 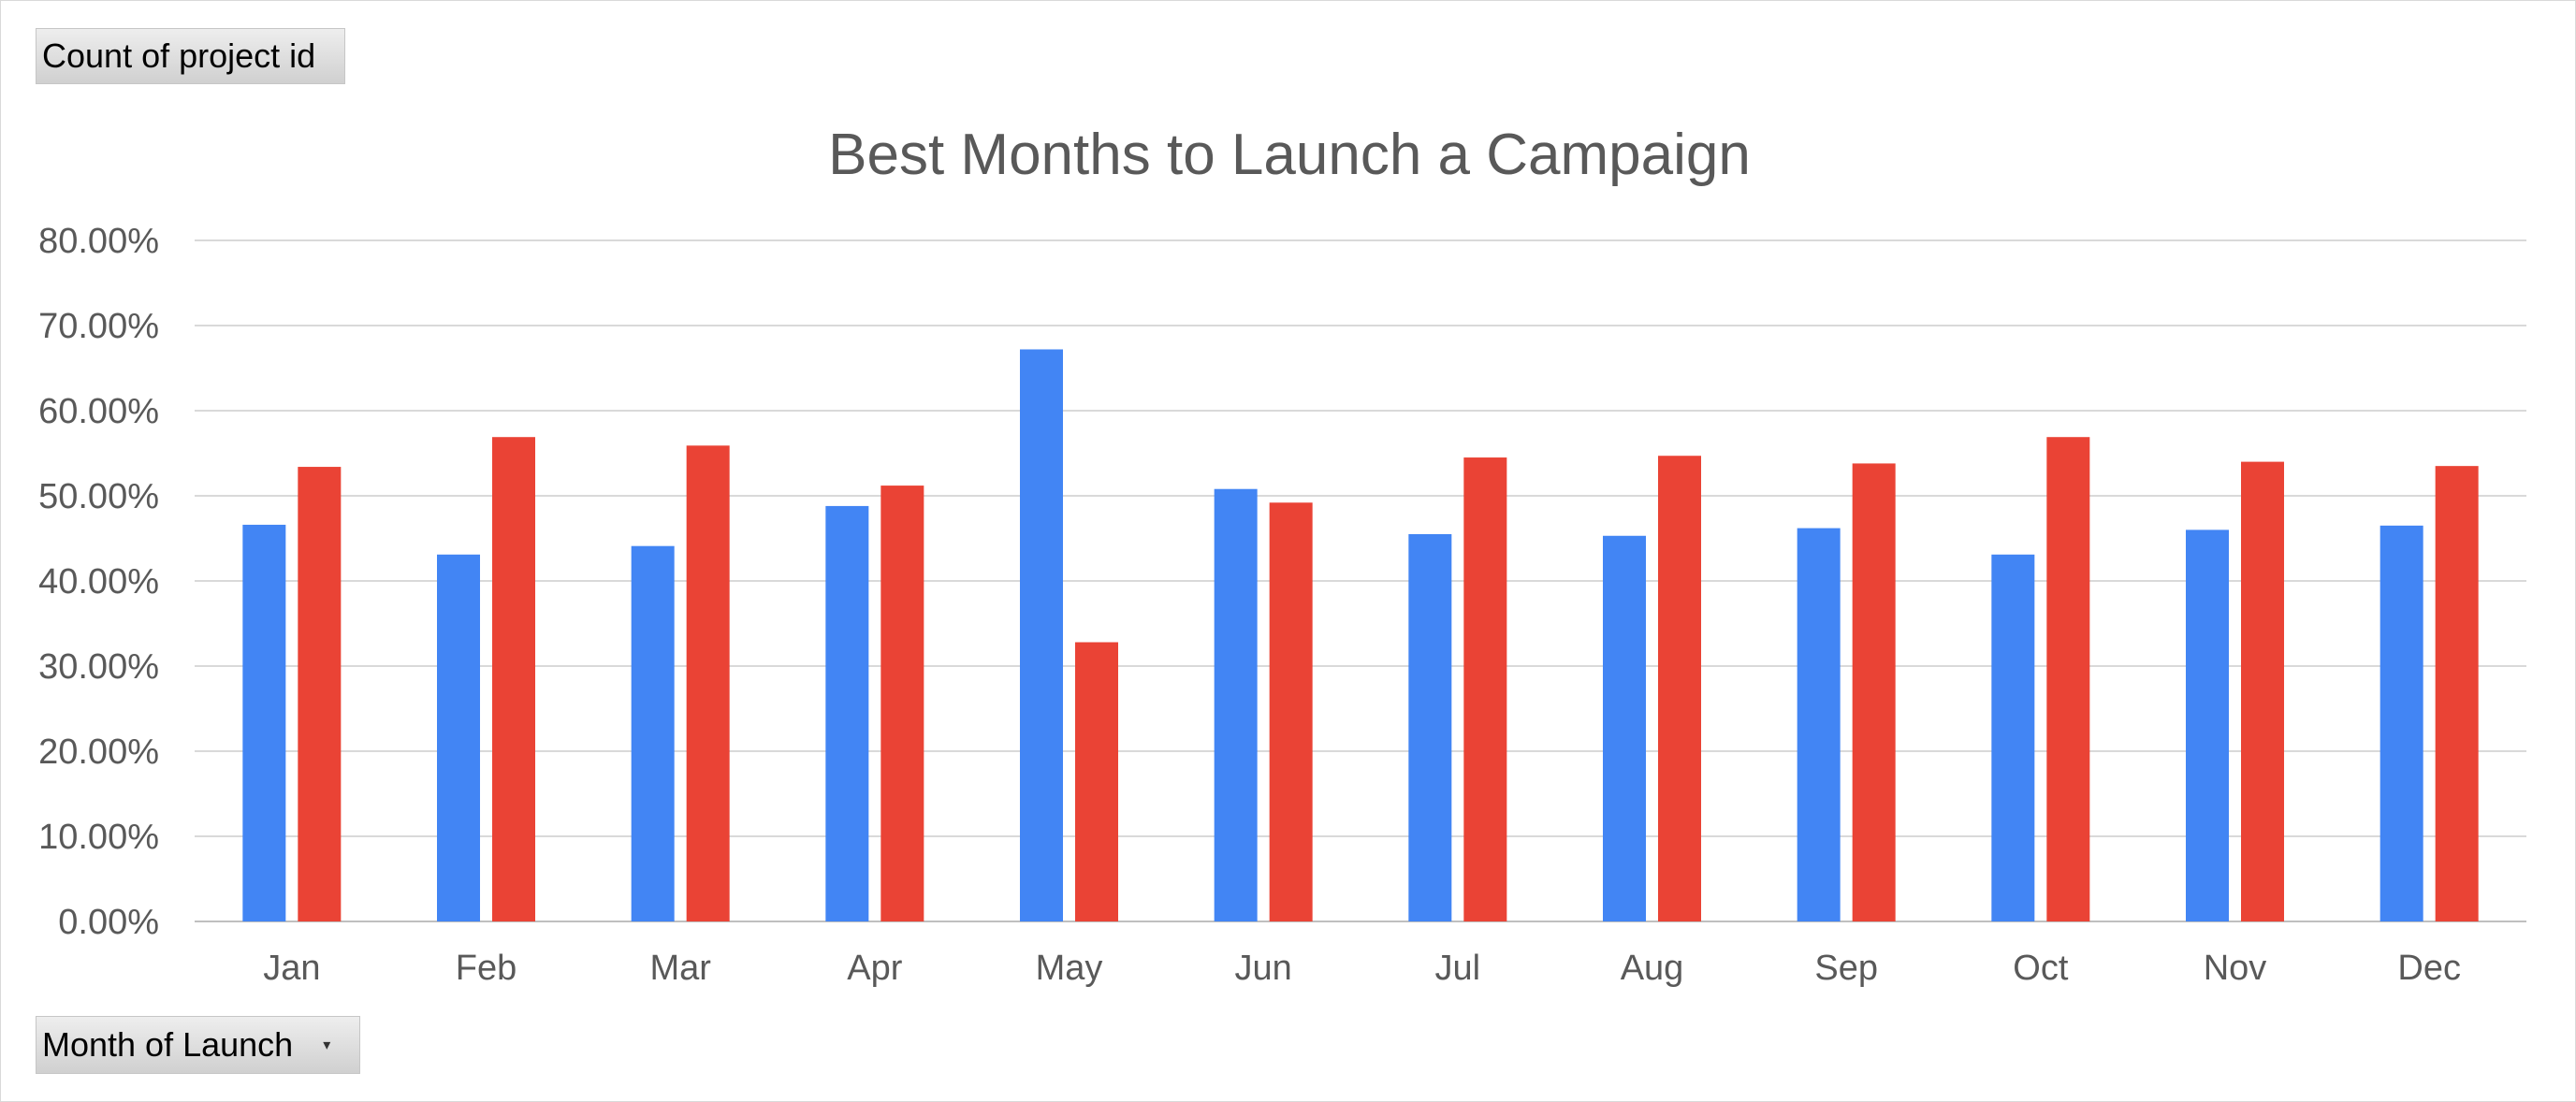 I want to click on axis-field-label: Month of Launch, so click(x=168, y=1044).